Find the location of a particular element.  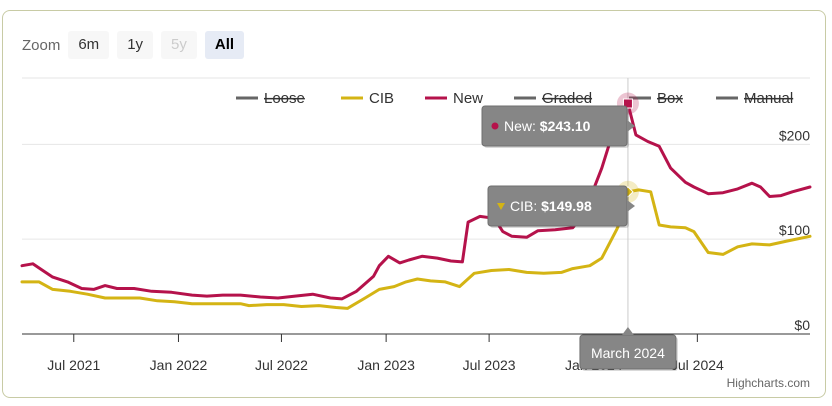

zoom-label: Zoom is located at coordinates (41, 45).